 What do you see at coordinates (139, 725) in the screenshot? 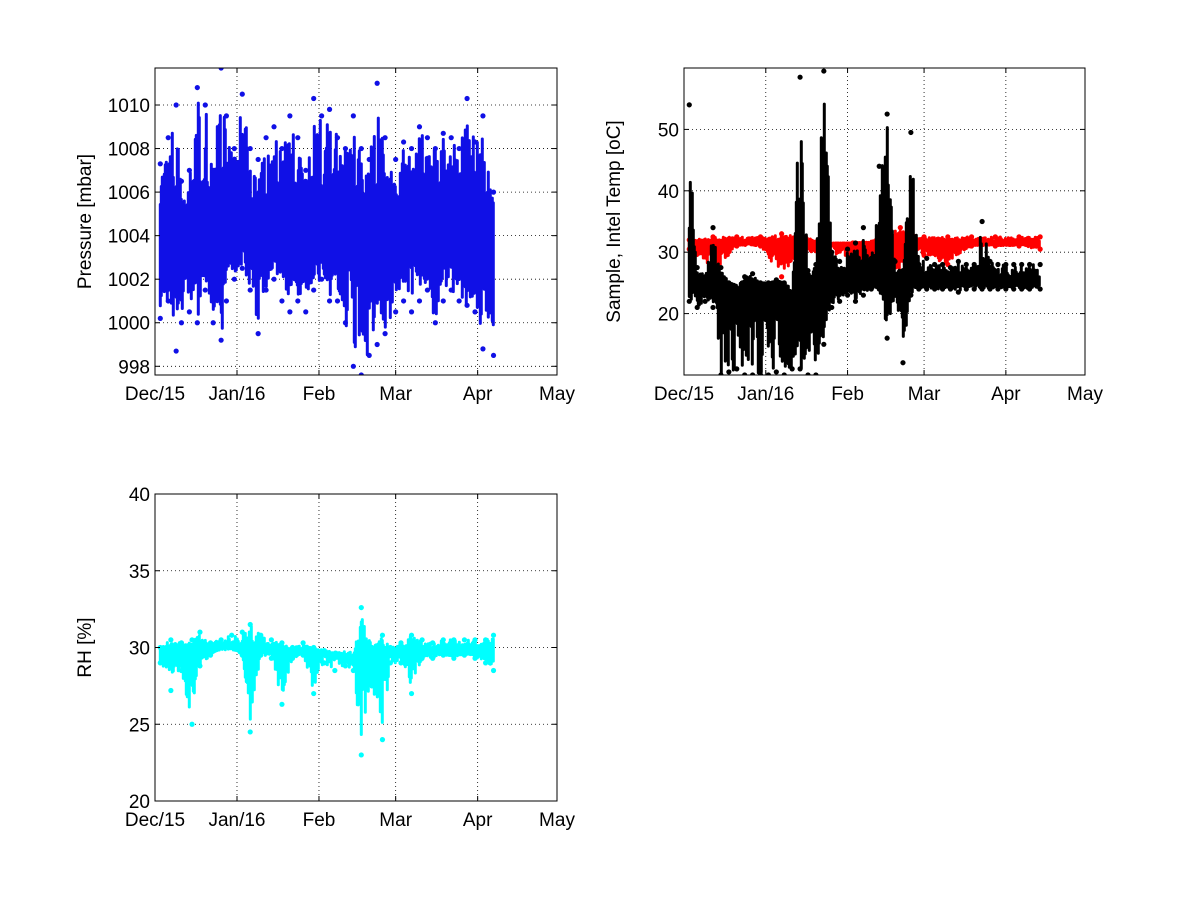
I see `y-tick-label: 25` at bounding box center [139, 725].